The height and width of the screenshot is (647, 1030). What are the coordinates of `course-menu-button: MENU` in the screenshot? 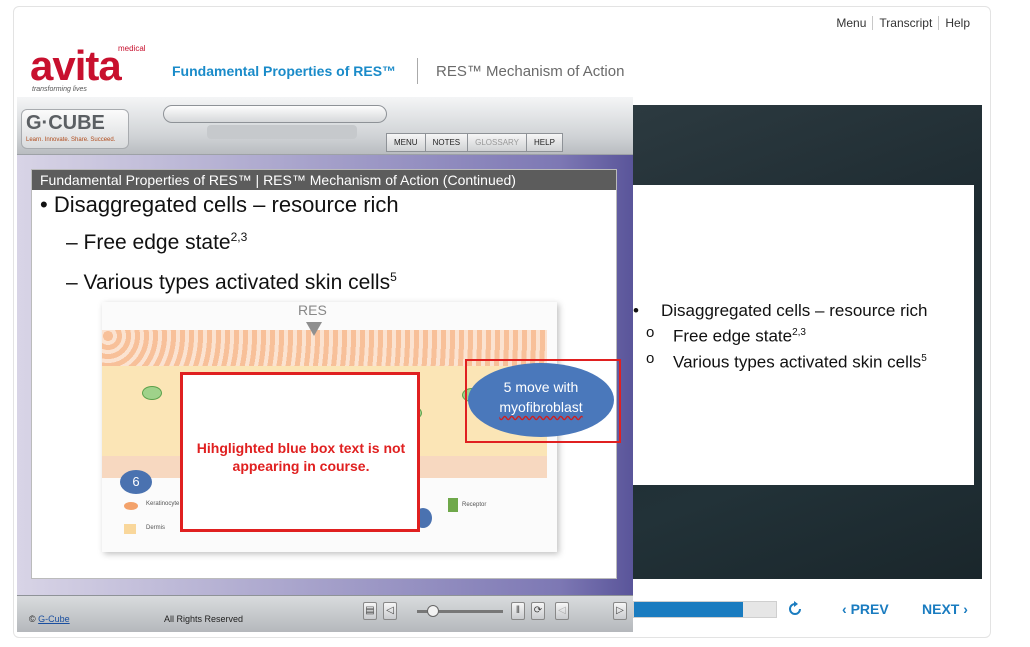 It's located at (406, 142).